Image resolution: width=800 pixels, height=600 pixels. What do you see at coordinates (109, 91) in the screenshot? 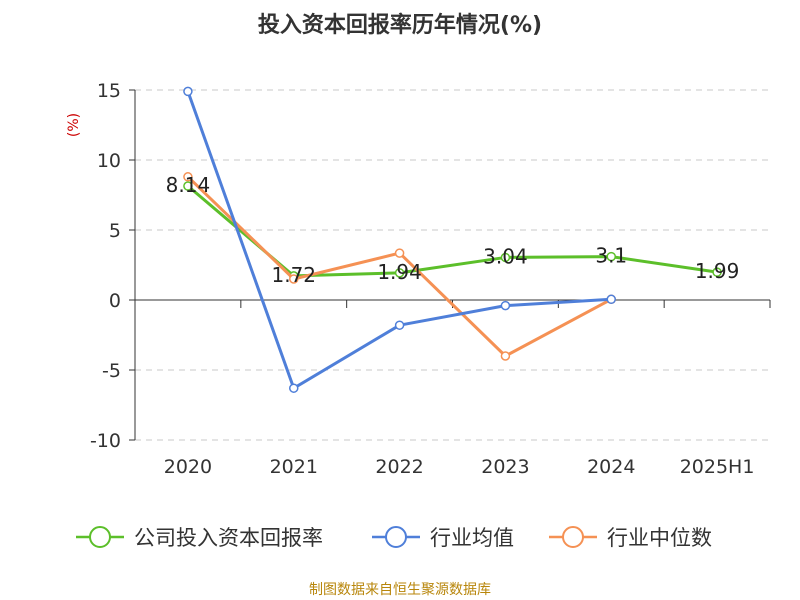
I see `y-tick-label: 15` at bounding box center [109, 91].